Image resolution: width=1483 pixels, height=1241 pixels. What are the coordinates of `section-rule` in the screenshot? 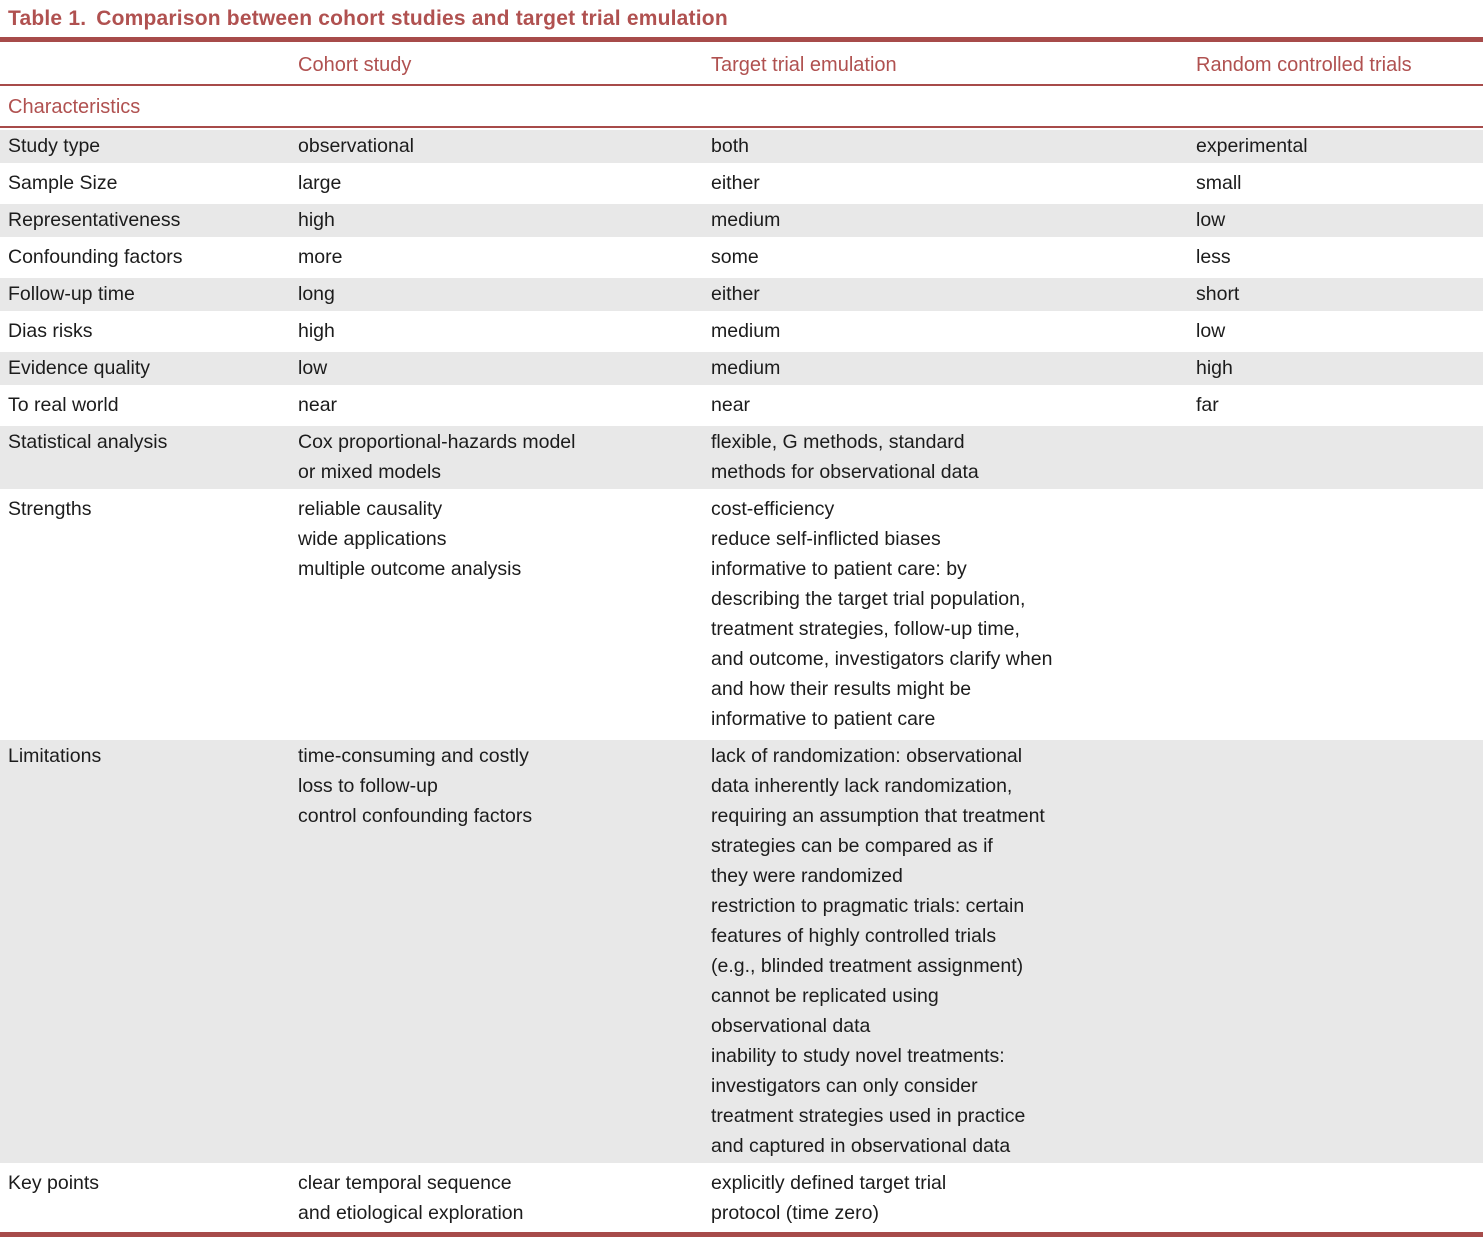 It's located at (741, 127).